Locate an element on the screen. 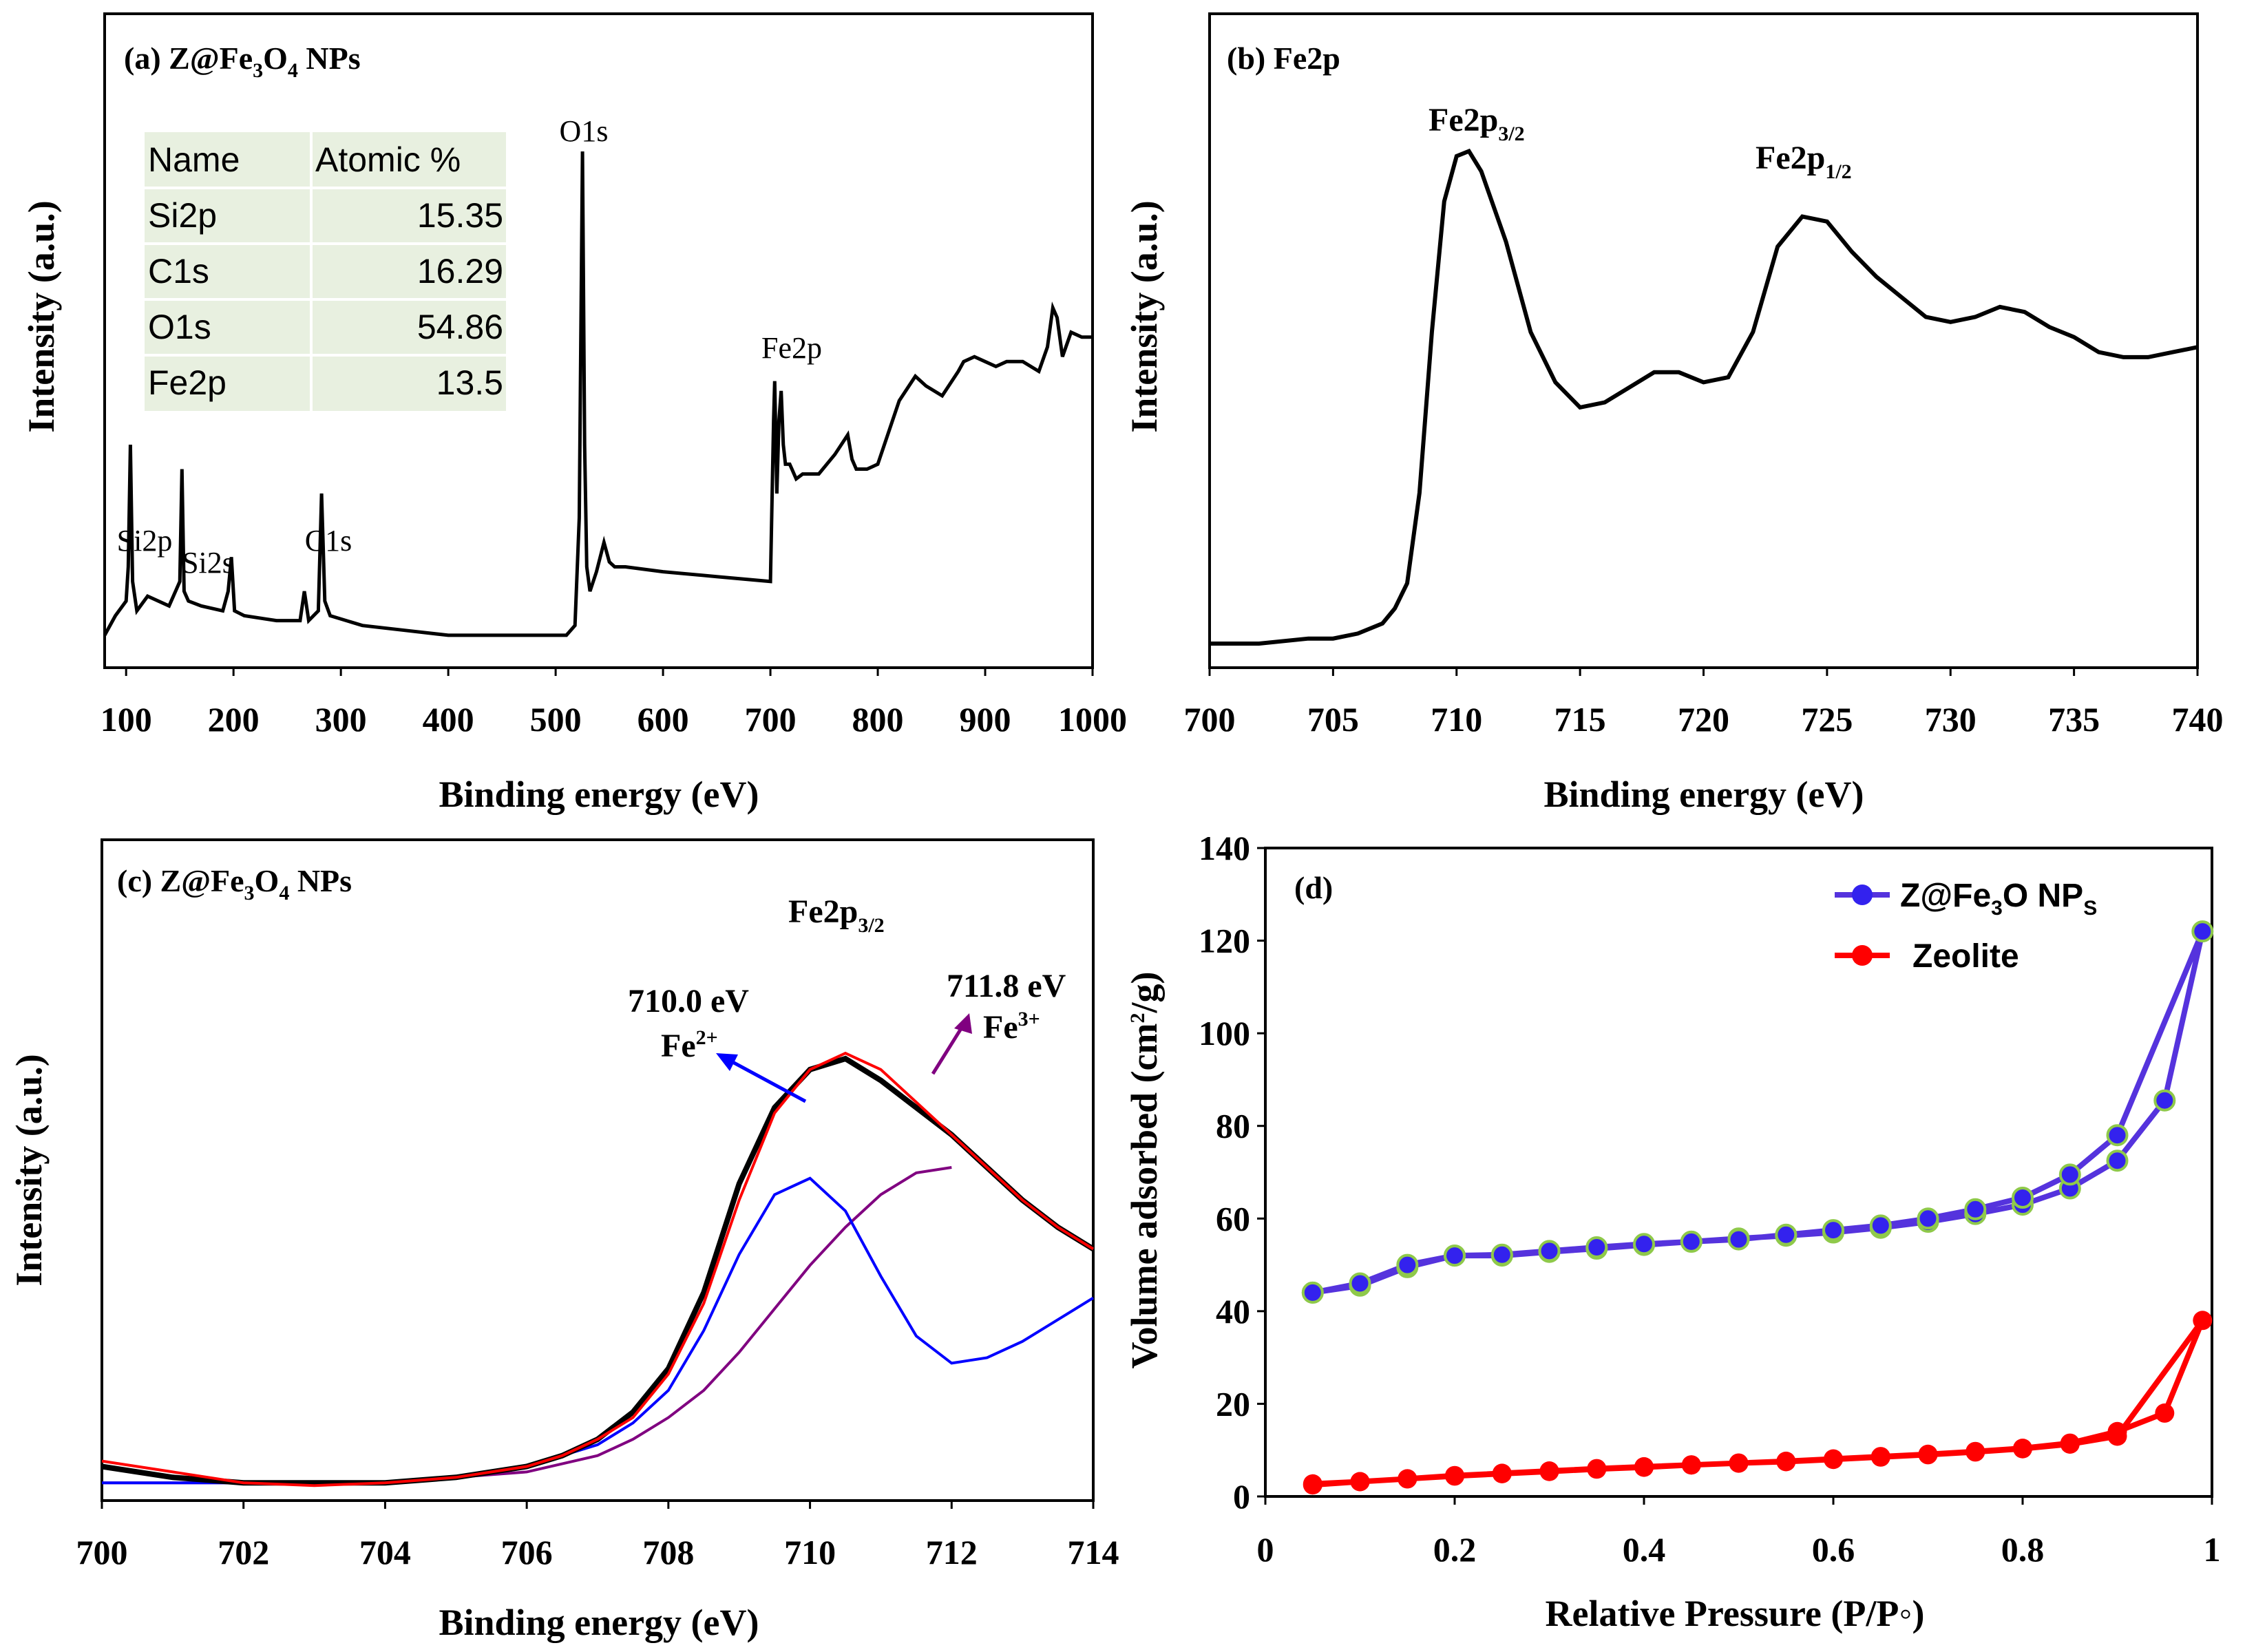  panel-a-x-label: Binding energy (eV) is located at coordinates (599, 794).